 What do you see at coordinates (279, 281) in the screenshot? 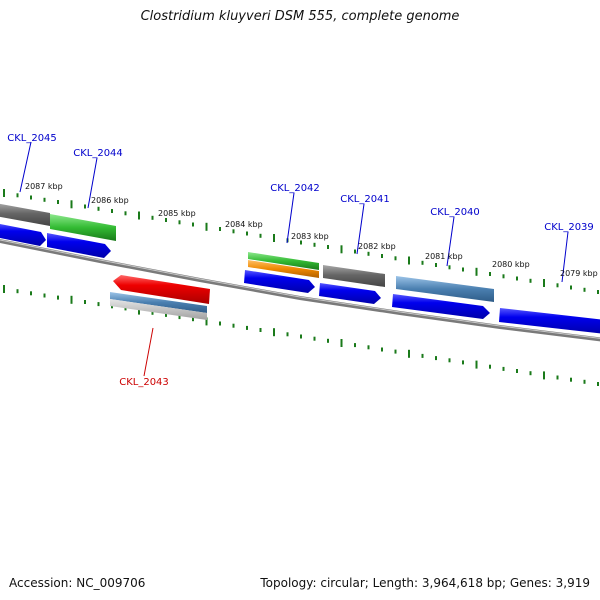
I see `gene-arrow-ckl-2042` at bounding box center [279, 281].